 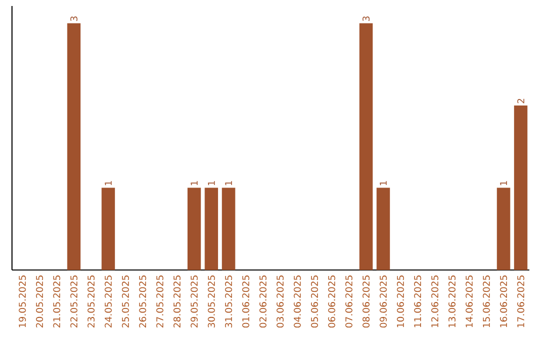 I want to click on data-label: 2, so click(x=520, y=101).